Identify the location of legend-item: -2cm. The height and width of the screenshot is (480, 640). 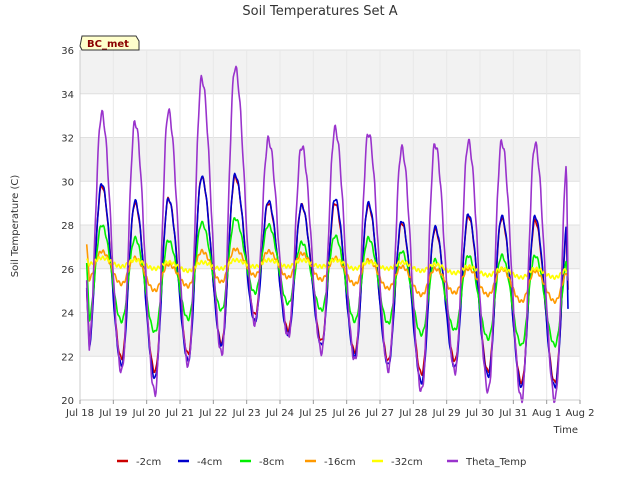
(139, 462).